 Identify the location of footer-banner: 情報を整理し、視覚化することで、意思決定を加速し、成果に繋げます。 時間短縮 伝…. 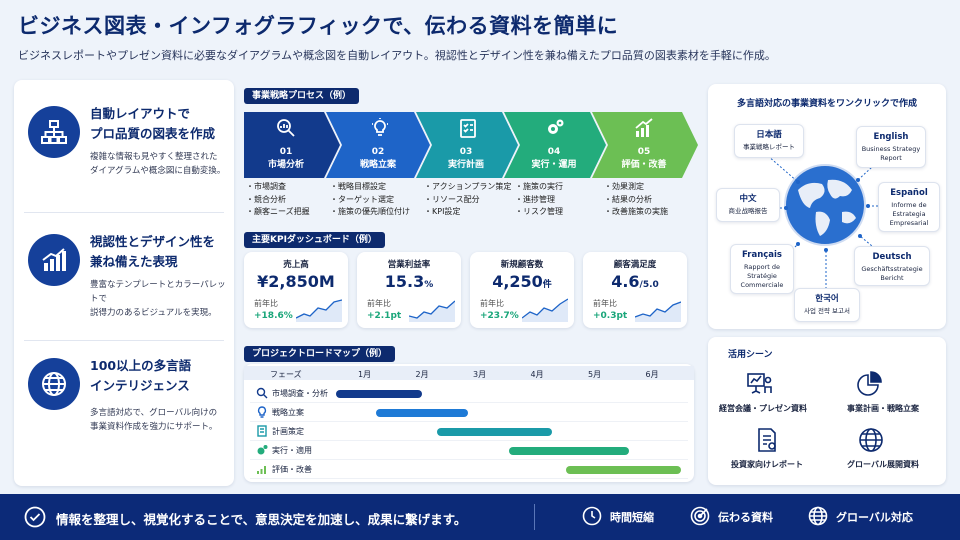
(480, 517).